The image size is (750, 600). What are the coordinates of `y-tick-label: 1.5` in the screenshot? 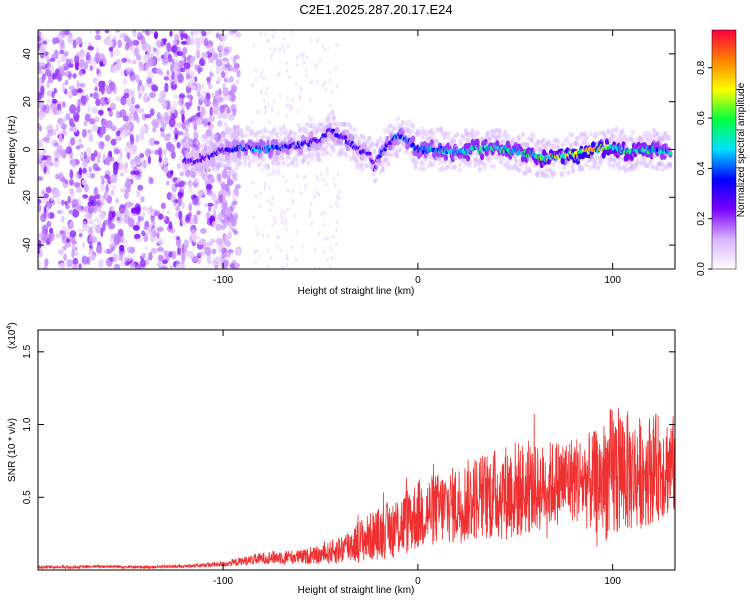 It's located at (27, 351).